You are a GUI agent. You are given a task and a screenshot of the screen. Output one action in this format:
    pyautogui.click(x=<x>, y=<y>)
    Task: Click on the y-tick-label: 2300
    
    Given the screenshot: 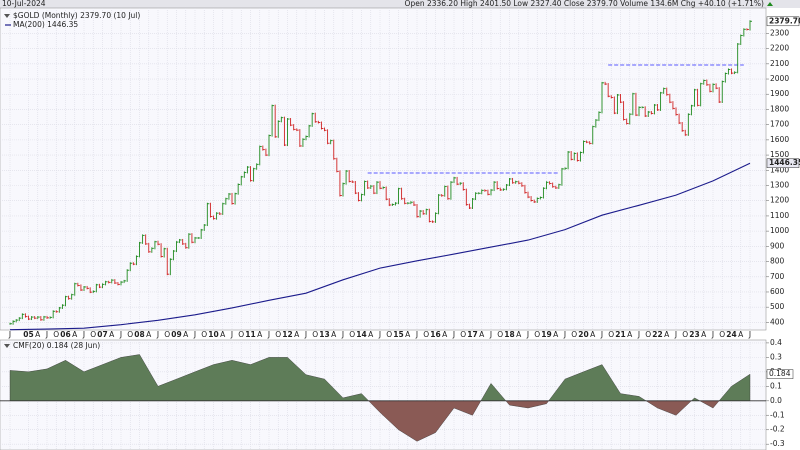 What is the action you would take?
    pyautogui.click(x=779, y=32)
    